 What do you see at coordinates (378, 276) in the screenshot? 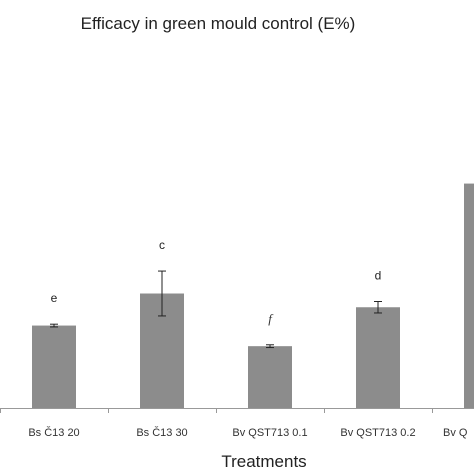
I see `significance-letter-4: d` at bounding box center [378, 276].